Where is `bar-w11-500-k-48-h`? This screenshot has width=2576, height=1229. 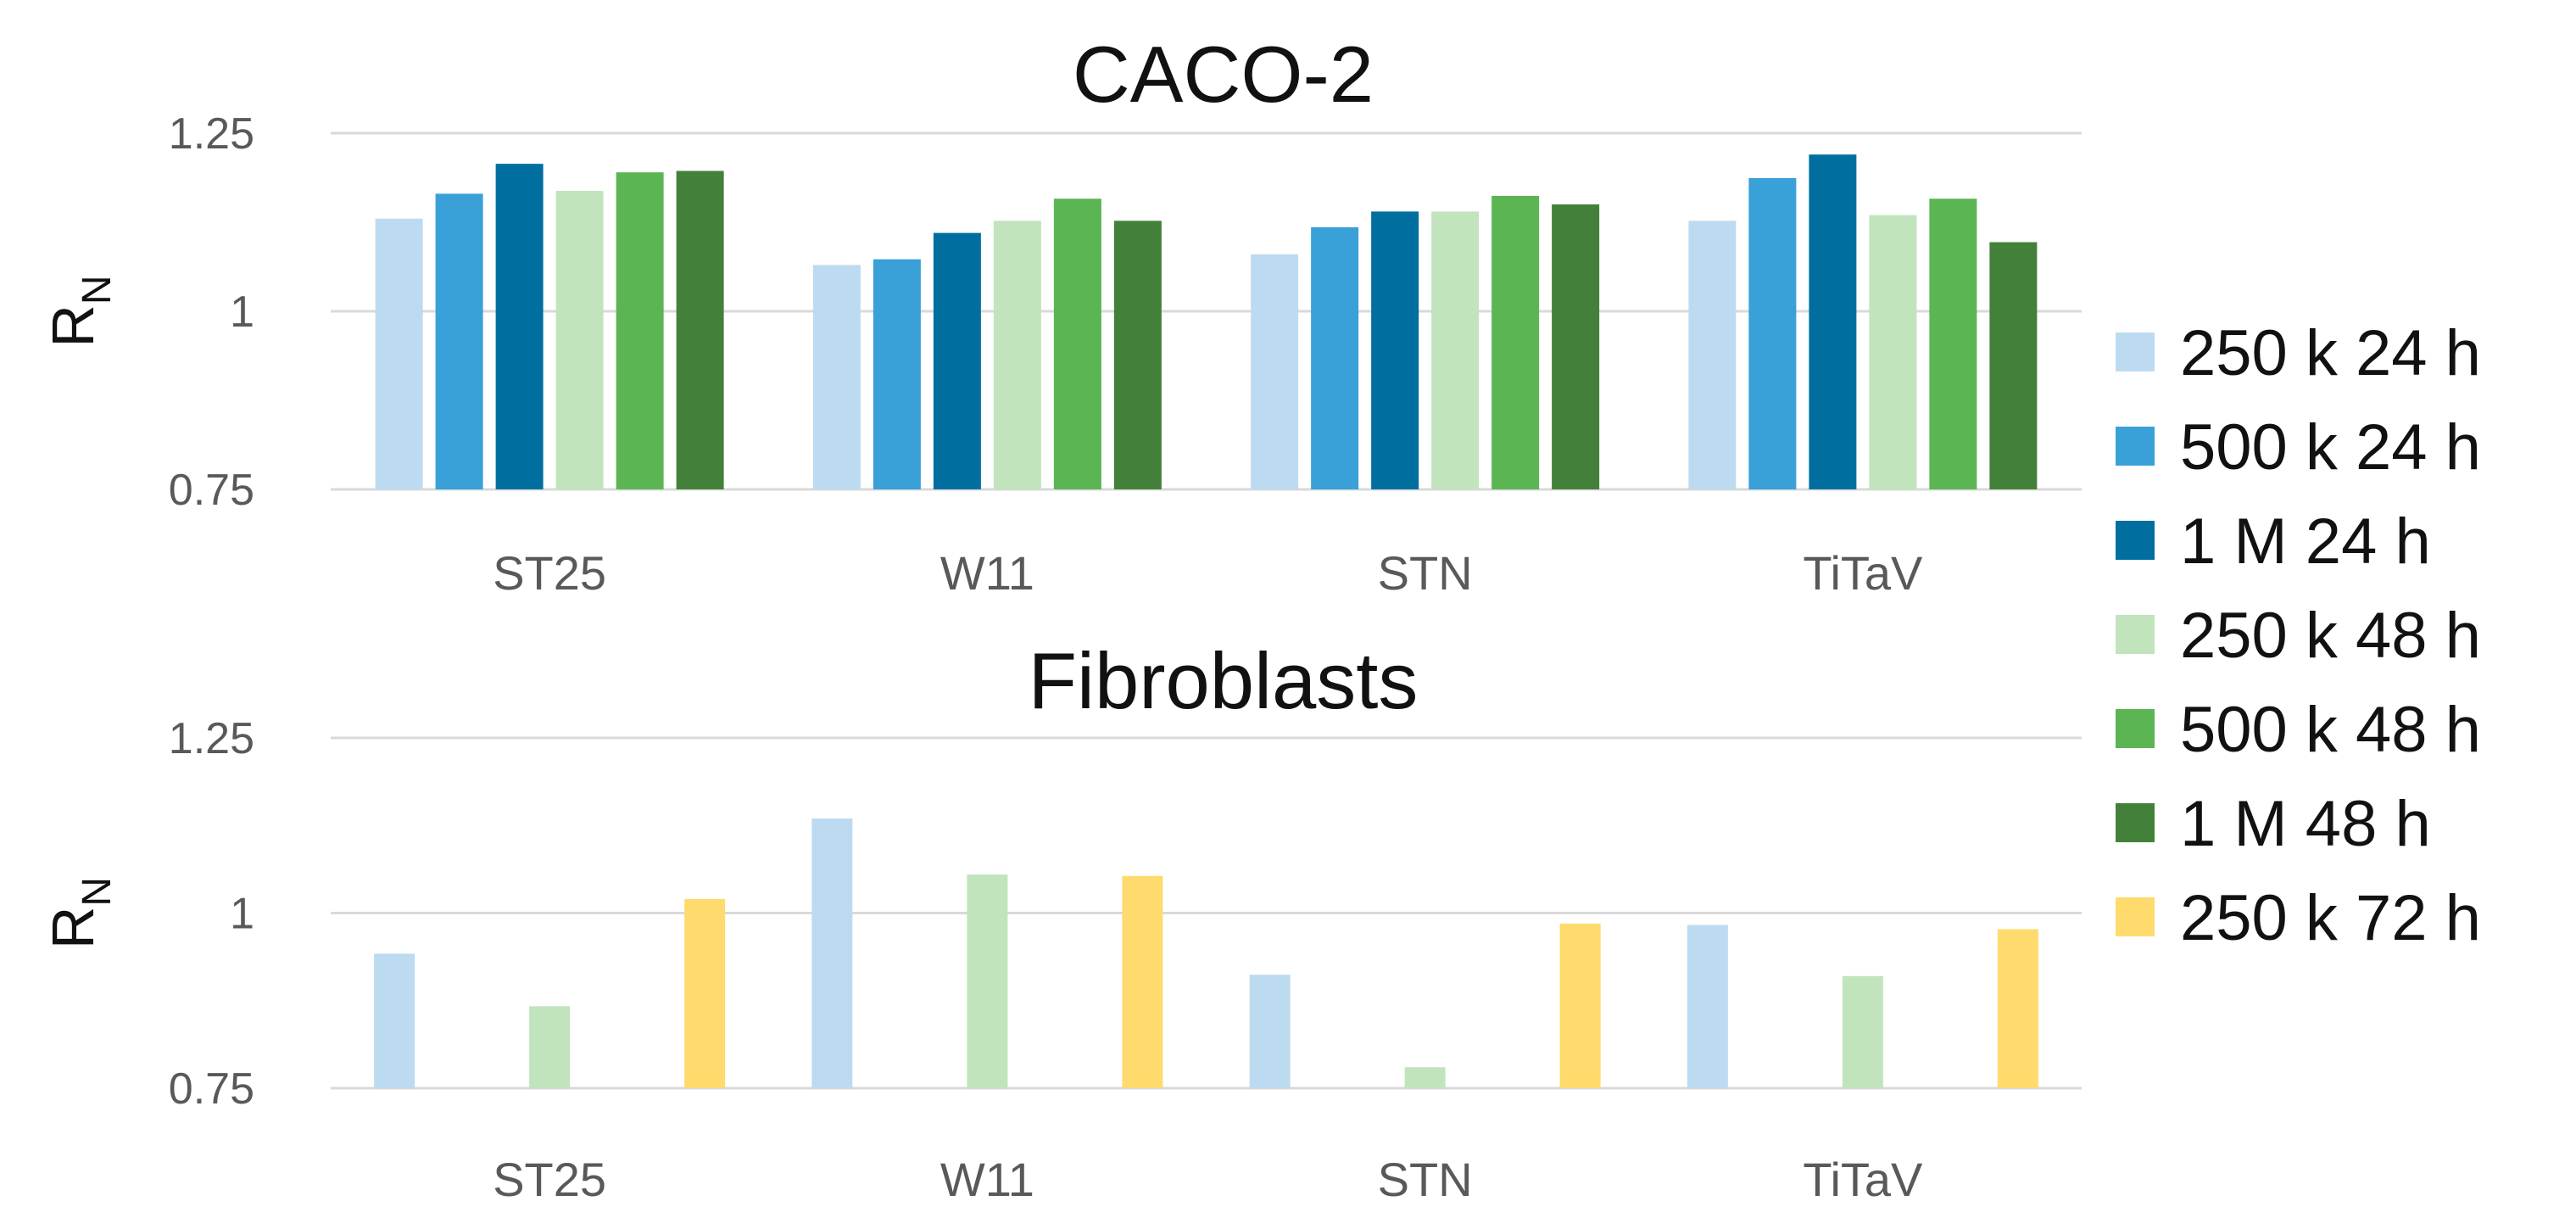 bar-w11-500-k-48-h is located at coordinates (1077, 343).